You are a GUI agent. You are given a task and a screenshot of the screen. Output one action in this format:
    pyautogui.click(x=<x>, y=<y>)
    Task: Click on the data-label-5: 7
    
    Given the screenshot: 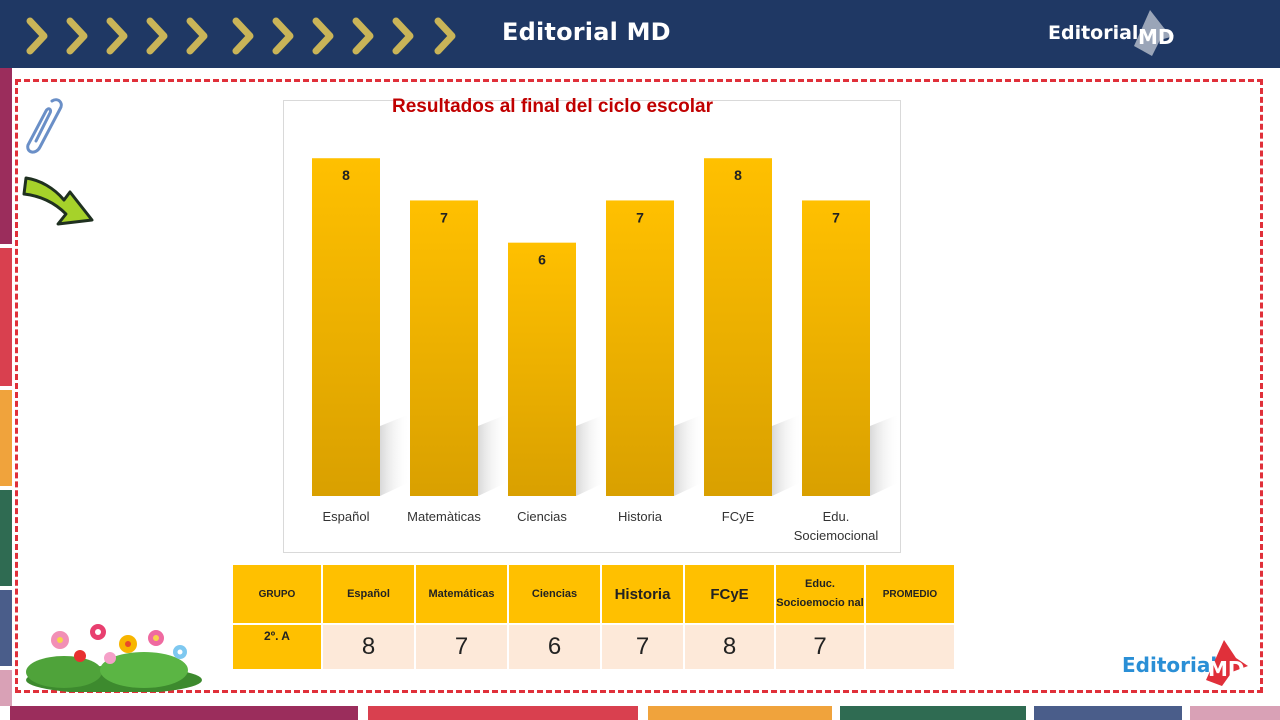 What is the action you would take?
    pyautogui.click(x=836, y=217)
    